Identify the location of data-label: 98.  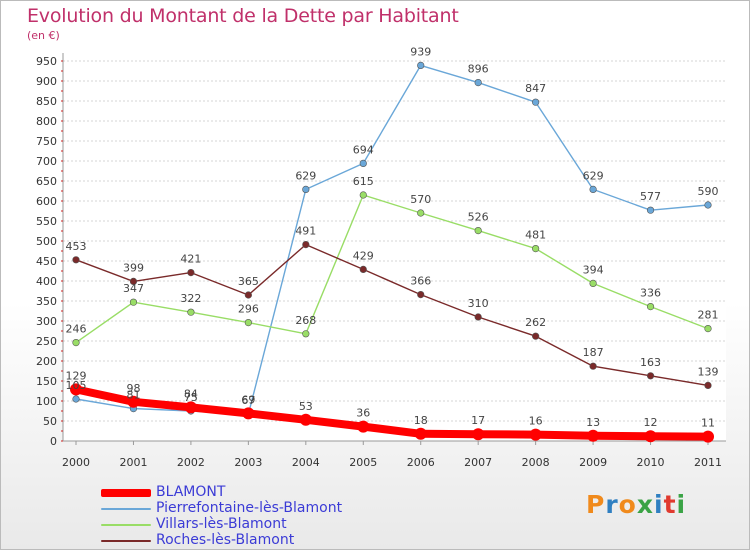
(133, 388).